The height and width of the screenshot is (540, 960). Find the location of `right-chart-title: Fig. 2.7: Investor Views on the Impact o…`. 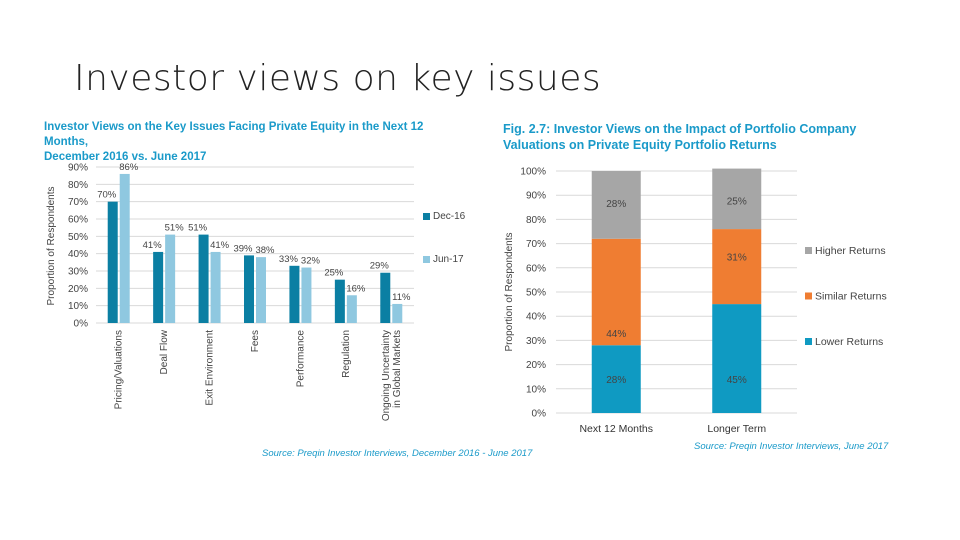

right-chart-title: Fig. 2.7: Investor Views on the Impact o… is located at coordinates (688, 137).